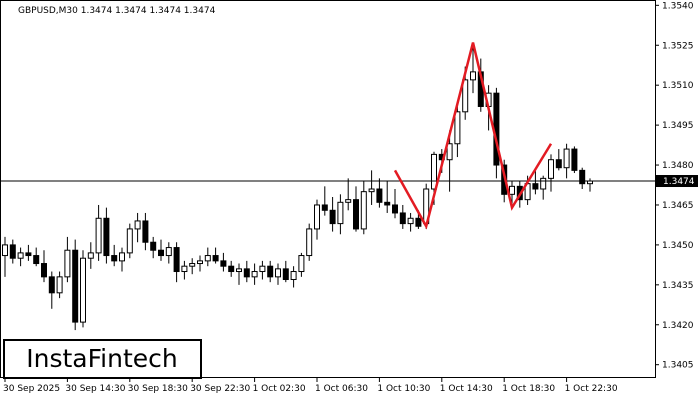  I want to click on logo-box, so click(102, 359).